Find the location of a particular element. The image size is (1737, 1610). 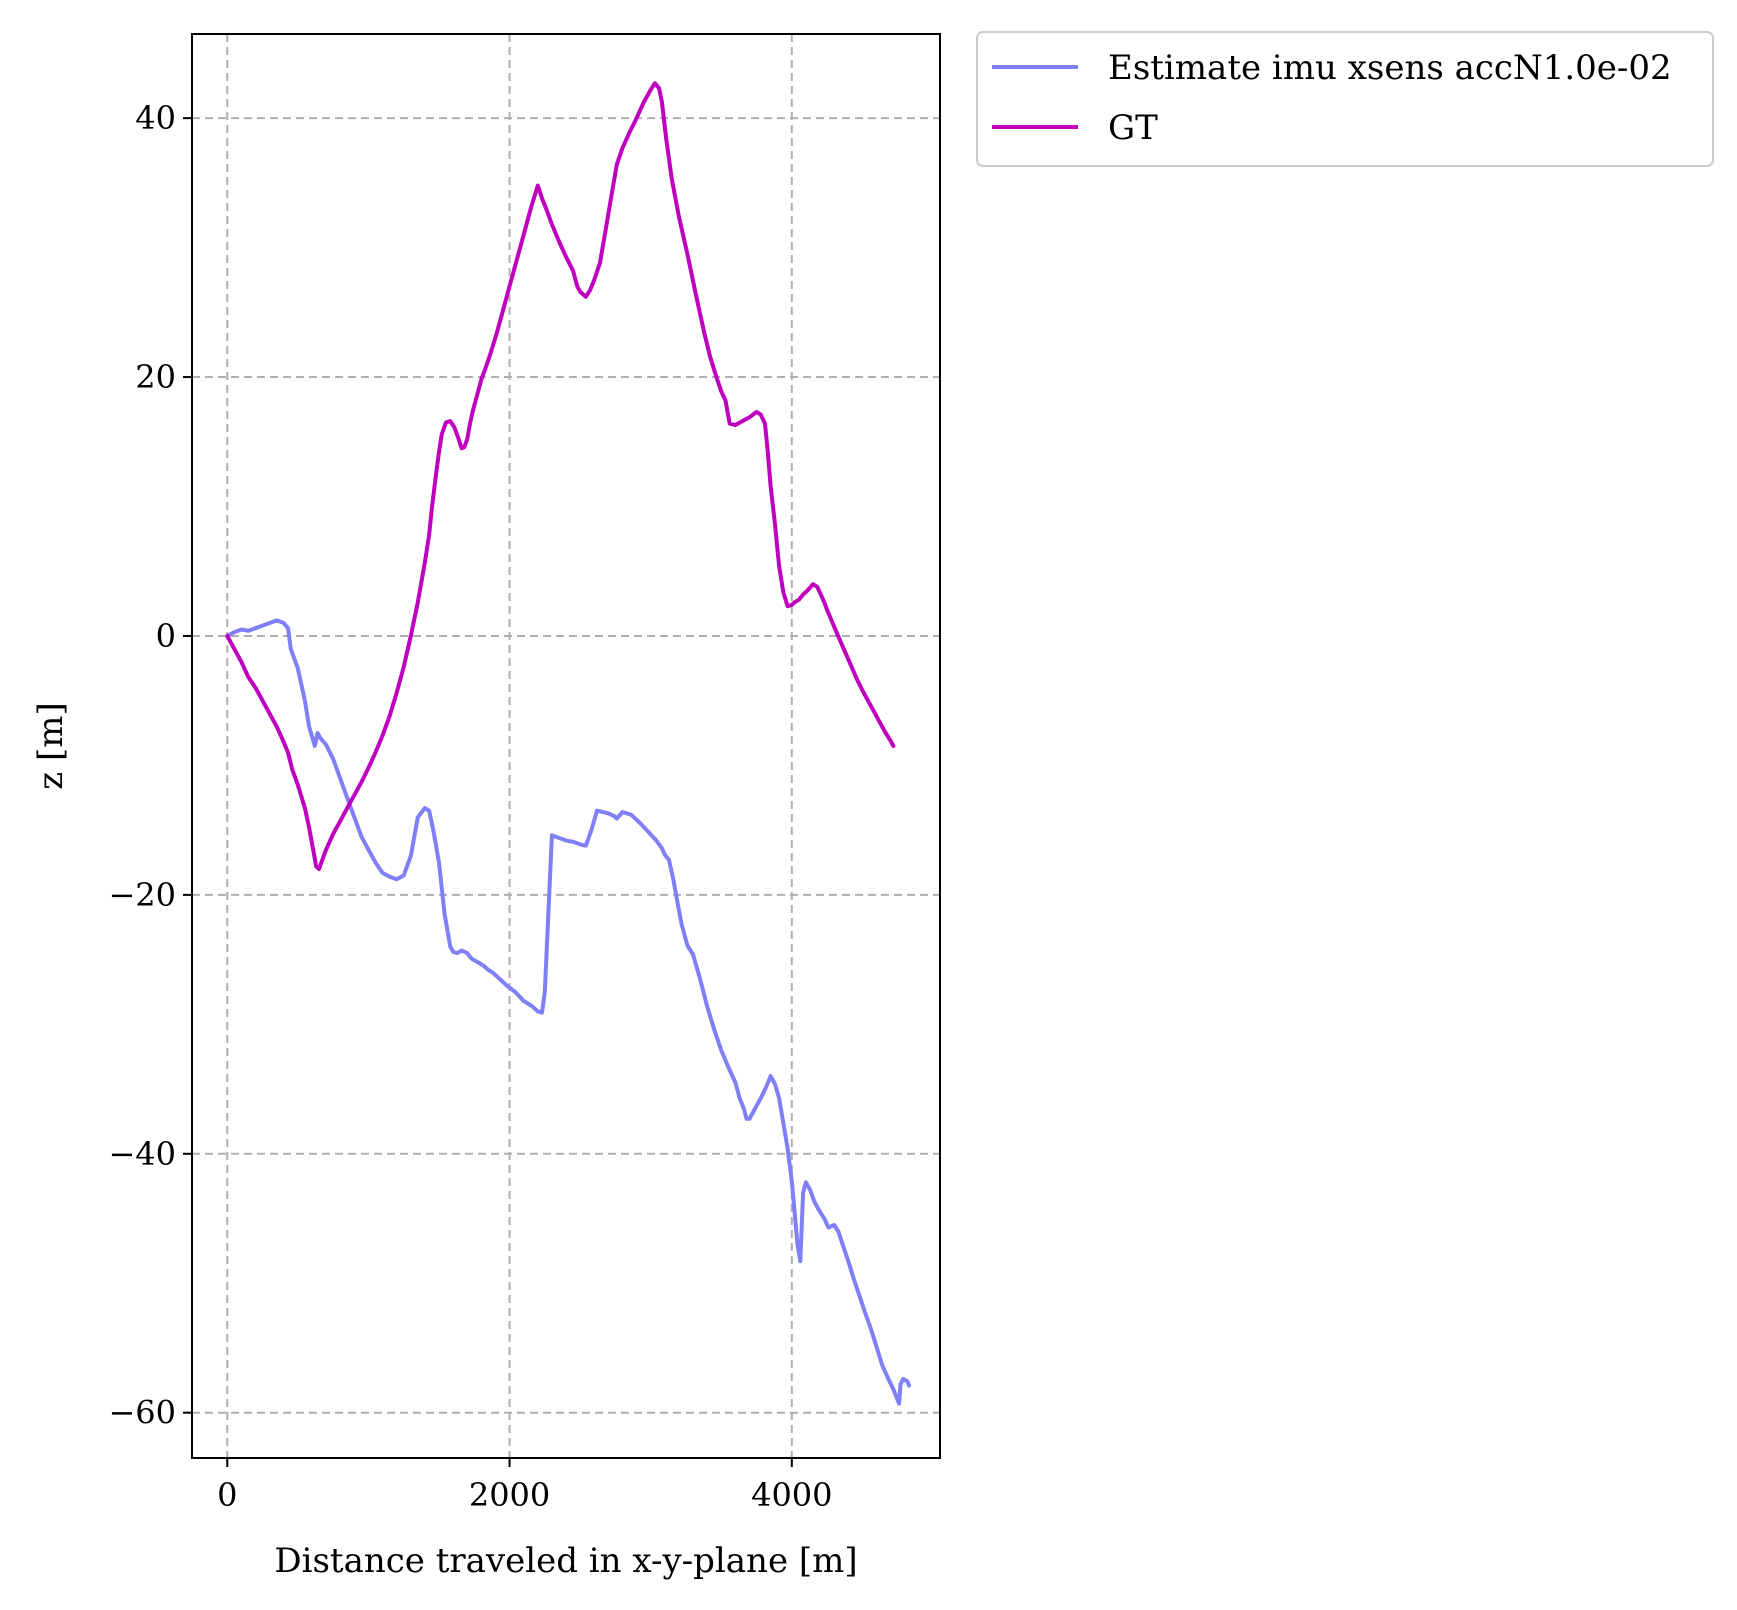

x-tick-label: 2000 is located at coordinates (509, 1495).